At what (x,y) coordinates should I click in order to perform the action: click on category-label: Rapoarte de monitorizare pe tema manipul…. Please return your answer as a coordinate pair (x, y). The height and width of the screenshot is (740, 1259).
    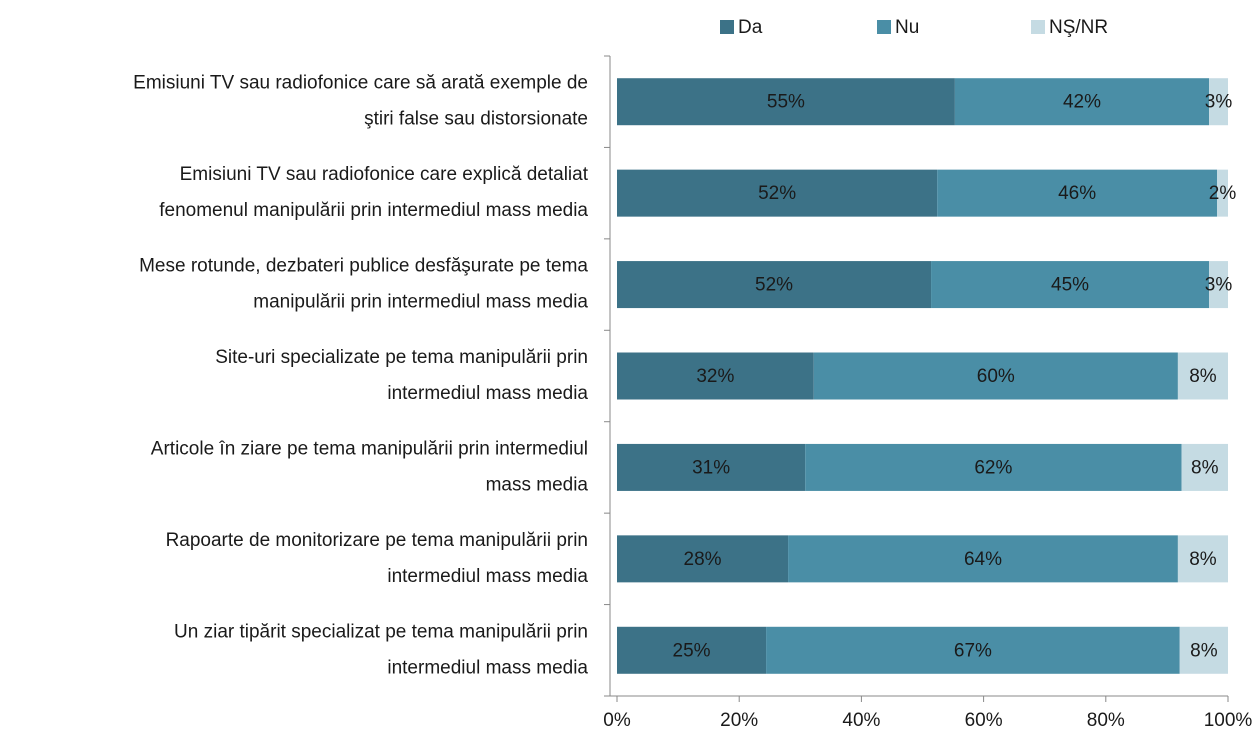
    Looking at the image, I should click on (377, 540).